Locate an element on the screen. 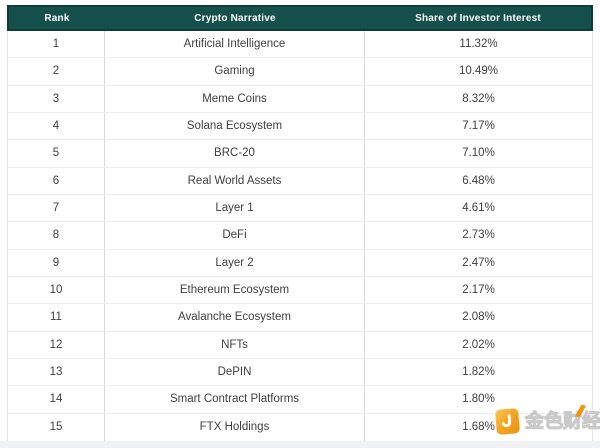 The width and height of the screenshot is (600, 448). table-row: 9 Layer 2 2.47% is located at coordinates (300, 263).